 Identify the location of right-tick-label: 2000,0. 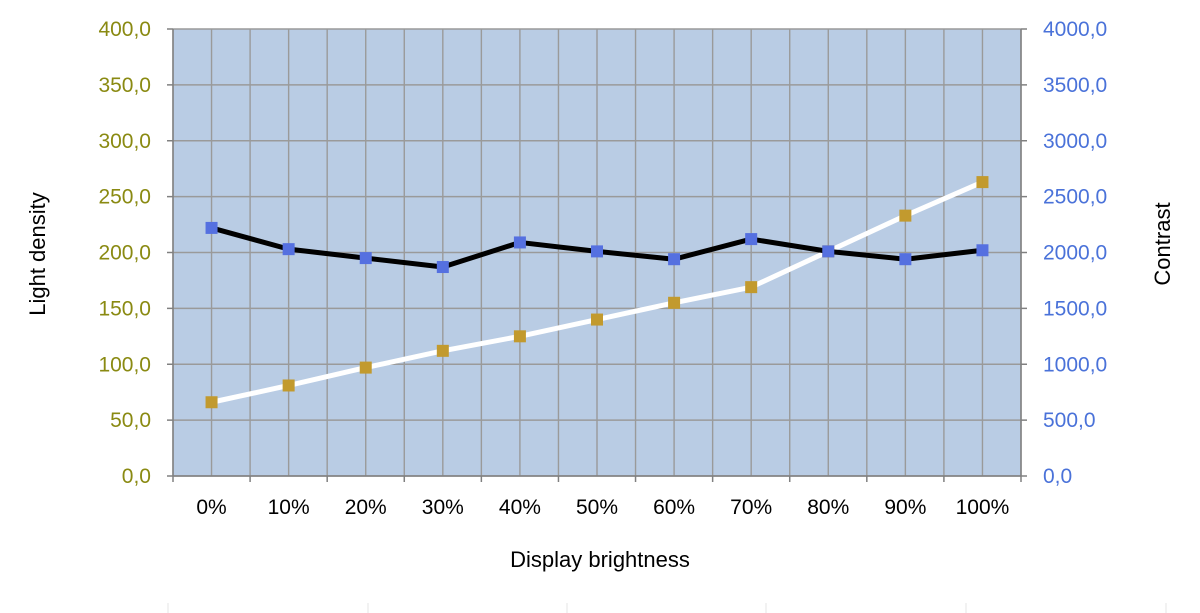
(1075, 253).